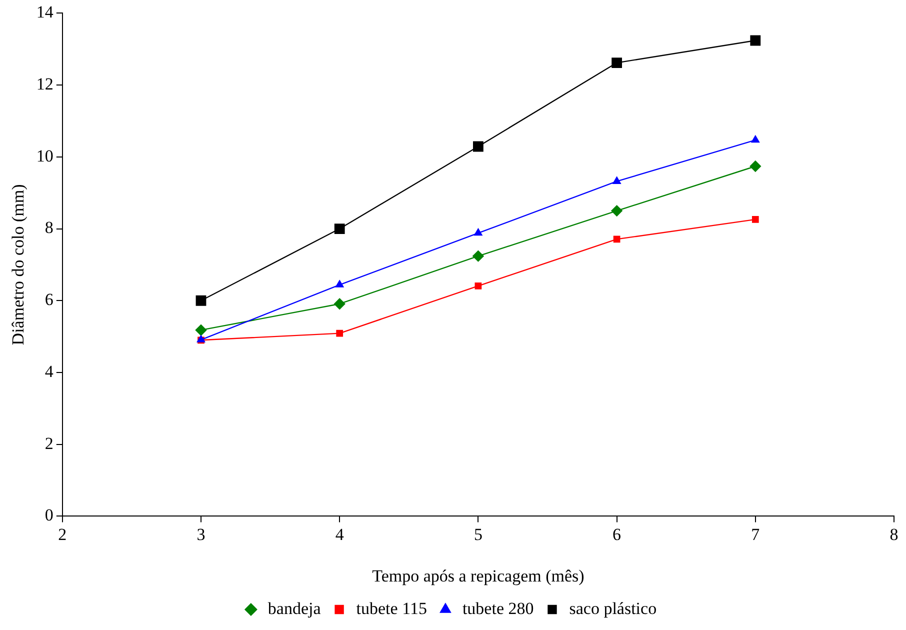 This screenshot has height=630, width=906. Describe the element at coordinates (339, 534) in the screenshot. I see `x-tick-label: 4` at that location.